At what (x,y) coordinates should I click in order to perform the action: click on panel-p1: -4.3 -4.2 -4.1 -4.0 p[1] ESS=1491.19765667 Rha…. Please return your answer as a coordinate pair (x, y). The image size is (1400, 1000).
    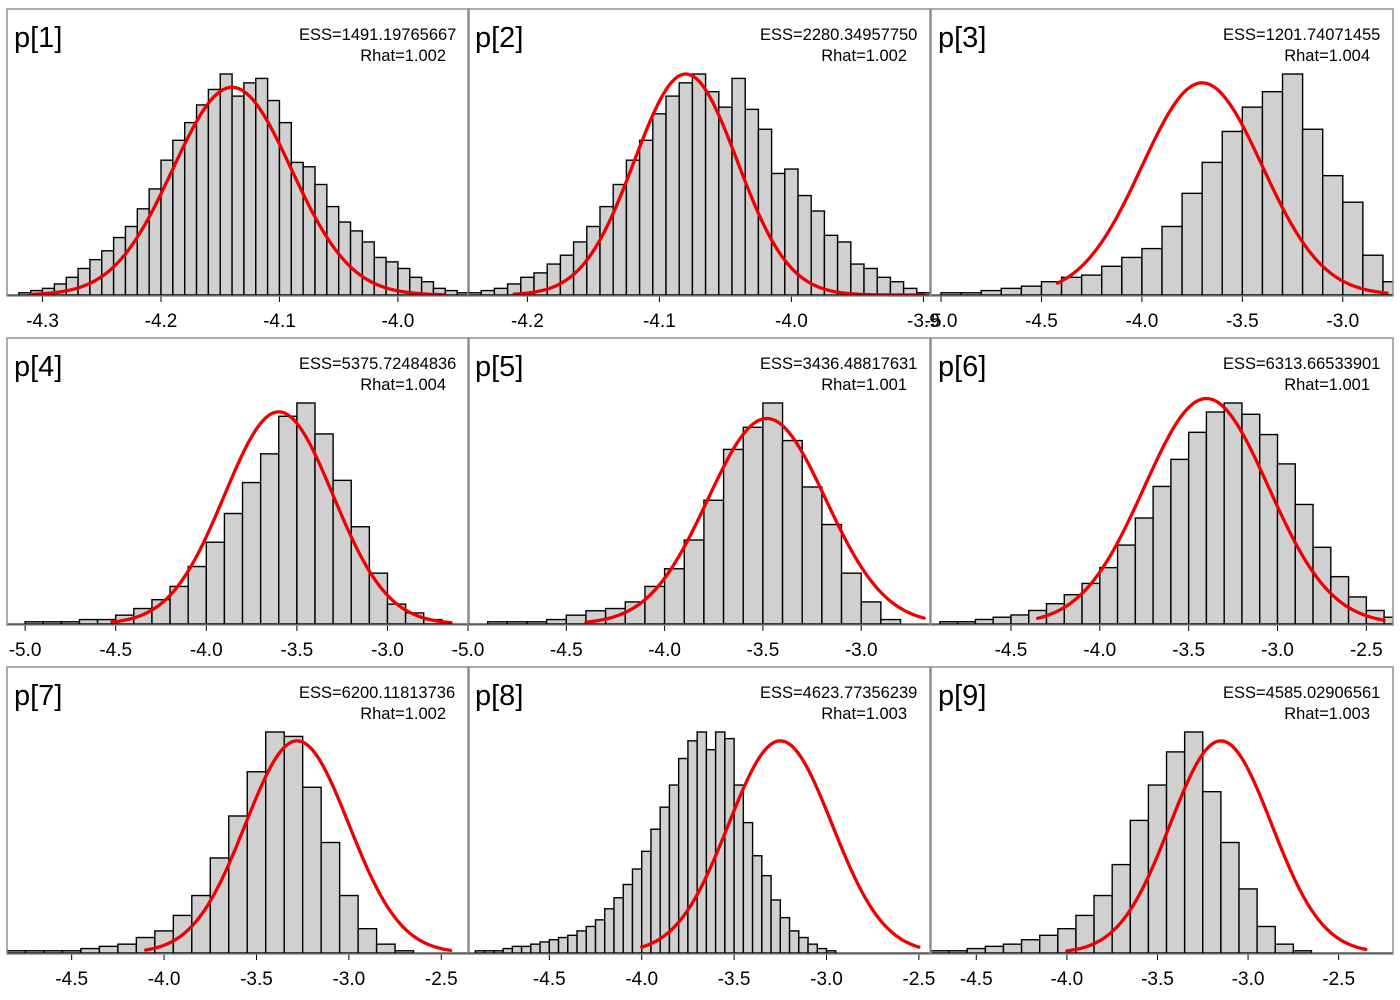
    Looking at the image, I should click on (238, 170).